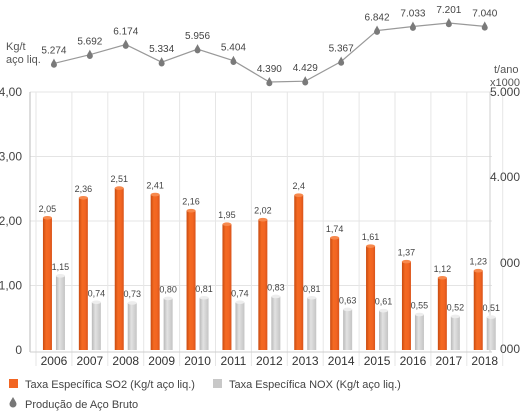  Describe the element at coordinates (13, 402) in the screenshot. I see `drop-icon` at that location.